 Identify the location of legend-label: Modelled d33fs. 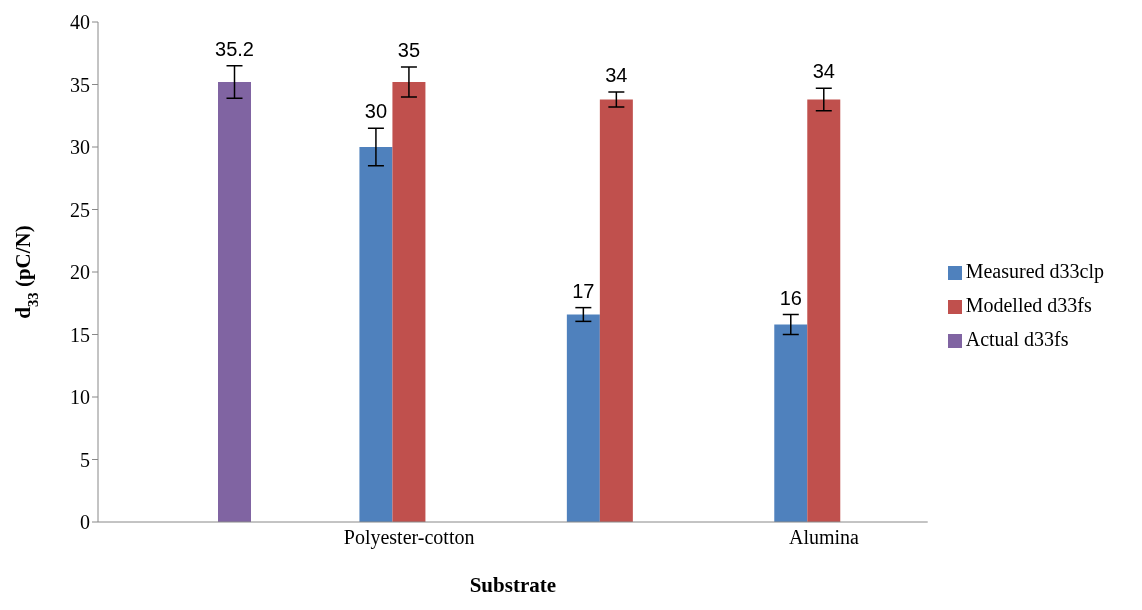
(1028, 305).